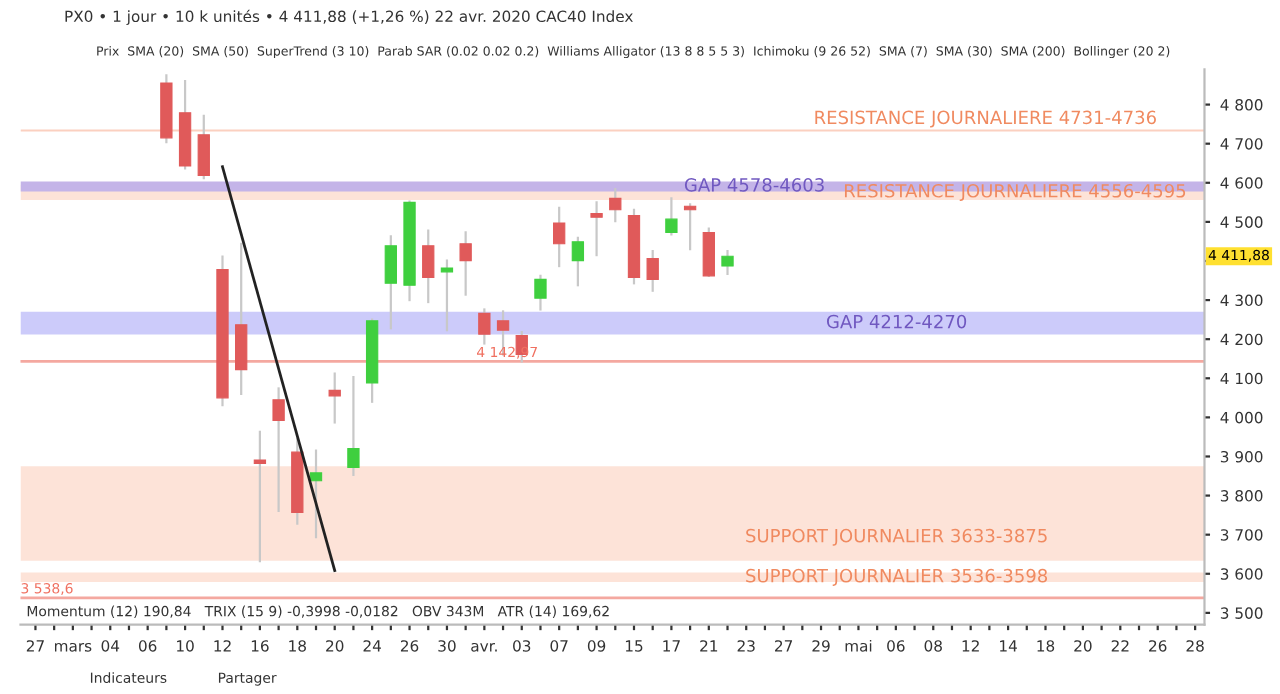 Image resolution: width=1280 pixels, height=694 pixels. What do you see at coordinates (896, 537) in the screenshot?
I see `band-label: SUPPORT JOURNALIER 3633-3875` at bounding box center [896, 537].